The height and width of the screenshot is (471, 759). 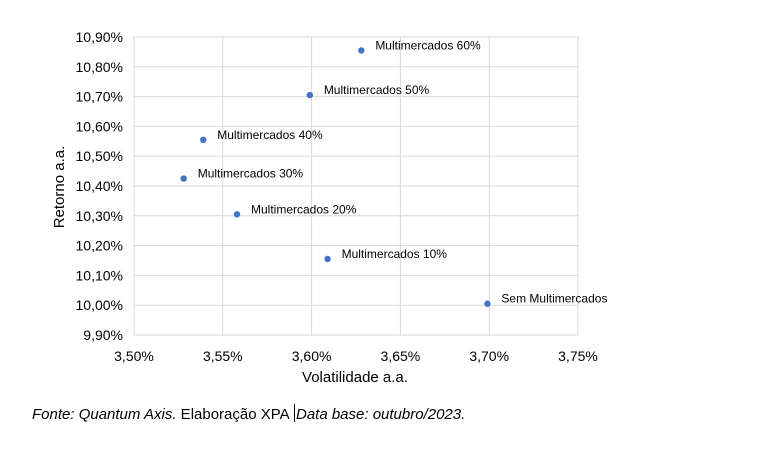 What do you see at coordinates (554, 299) in the screenshot?
I see `data-point-label: Sem Multimercados` at bounding box center [554, 299].